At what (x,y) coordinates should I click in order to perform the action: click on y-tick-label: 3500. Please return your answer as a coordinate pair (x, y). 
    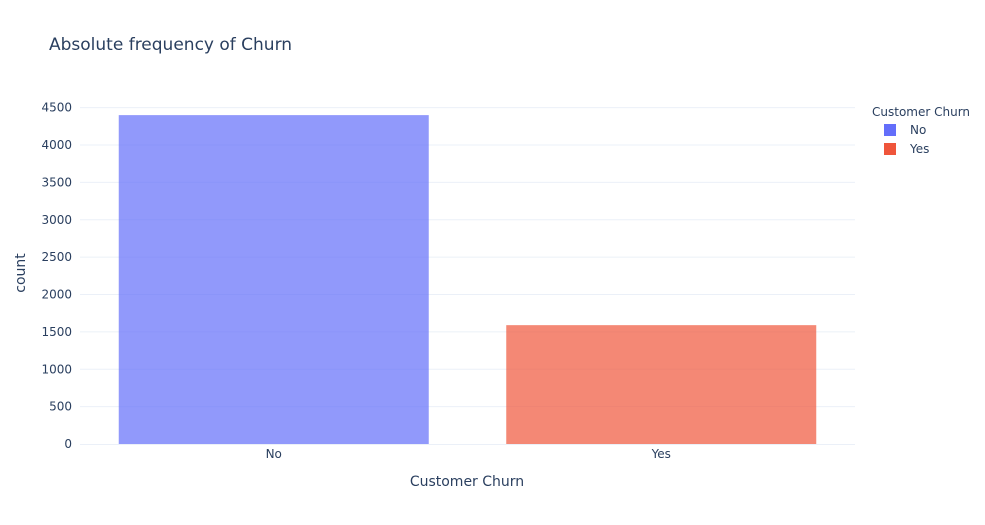
    Looking at the image, I should click on (56, 182).